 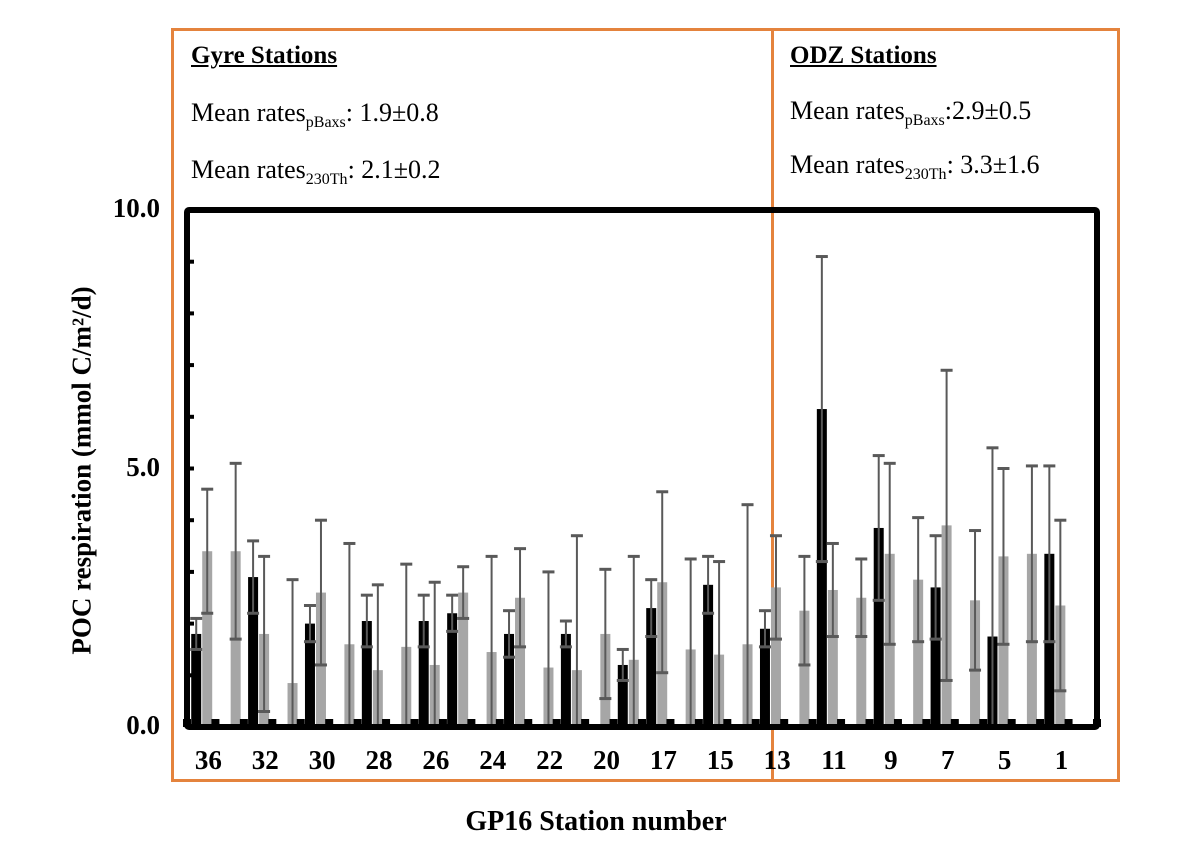 I want to click on gyre-mean-th: Mean rates230Th: 2.1±0.2, so click(x=316, y=172).